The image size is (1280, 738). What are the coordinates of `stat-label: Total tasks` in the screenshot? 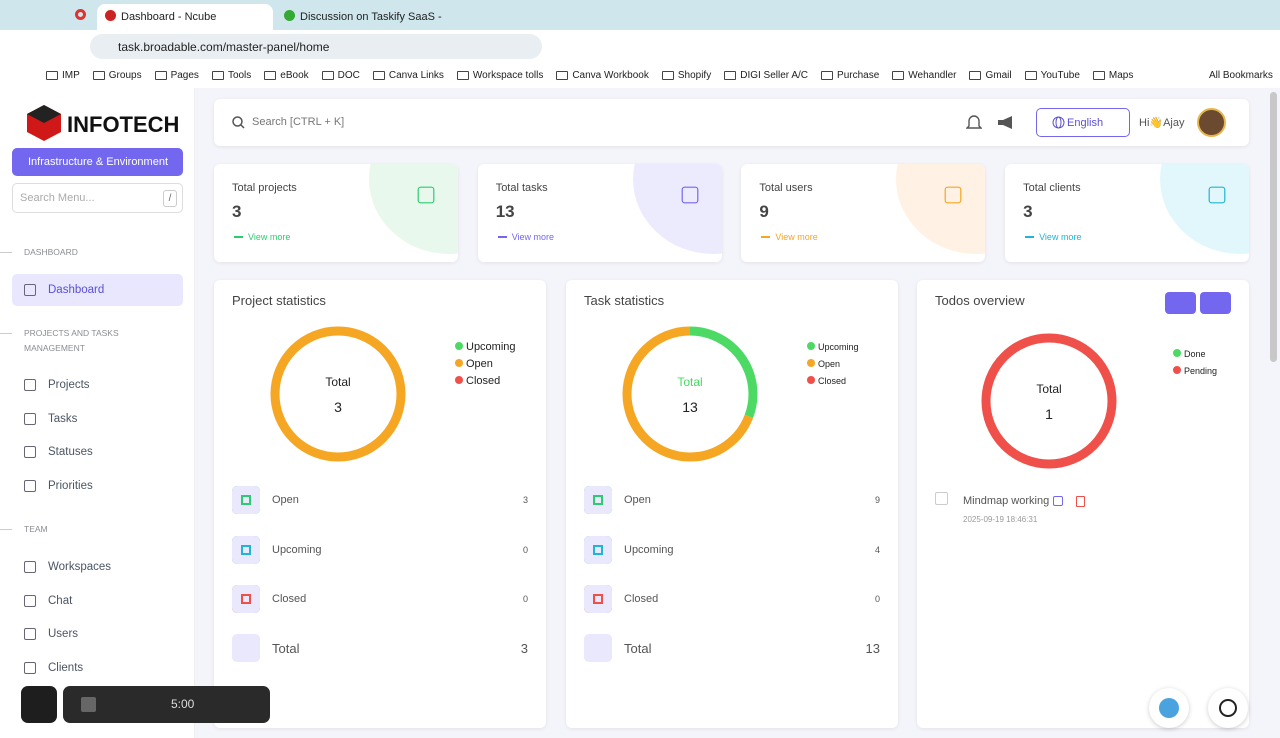 It's located at (521, 188).